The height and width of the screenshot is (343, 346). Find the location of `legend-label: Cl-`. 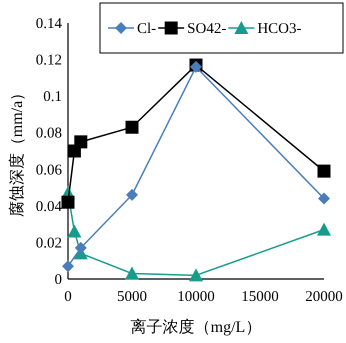

legend-label: Cl- is located at coordinates (146, 29).